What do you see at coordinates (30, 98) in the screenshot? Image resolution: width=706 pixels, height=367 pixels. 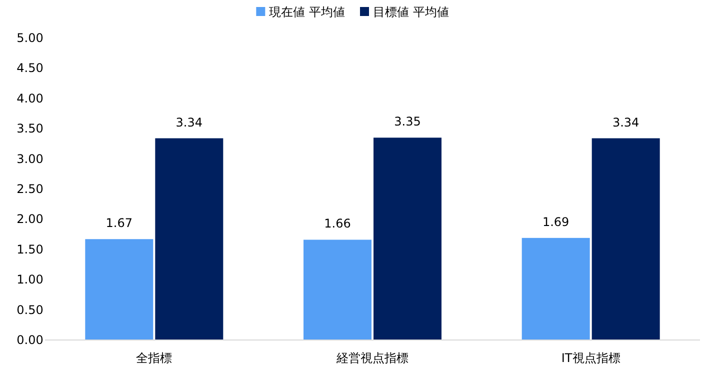 I see `y-tick-label: 4.00` at bounding box center [30, 98].